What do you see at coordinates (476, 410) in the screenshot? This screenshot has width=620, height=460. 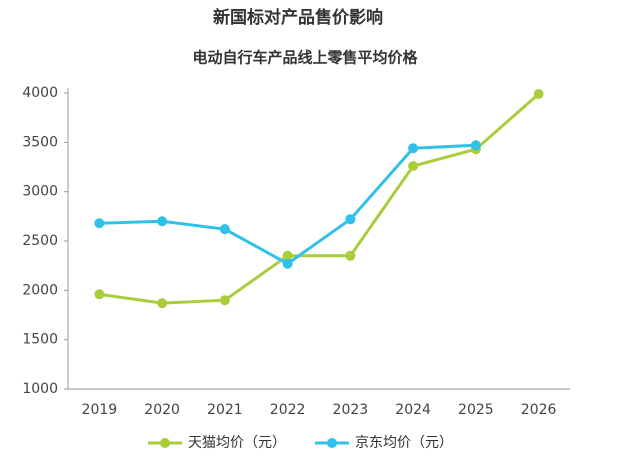 I see `x-tick-label: 2025` at bounding box center [476, 410].